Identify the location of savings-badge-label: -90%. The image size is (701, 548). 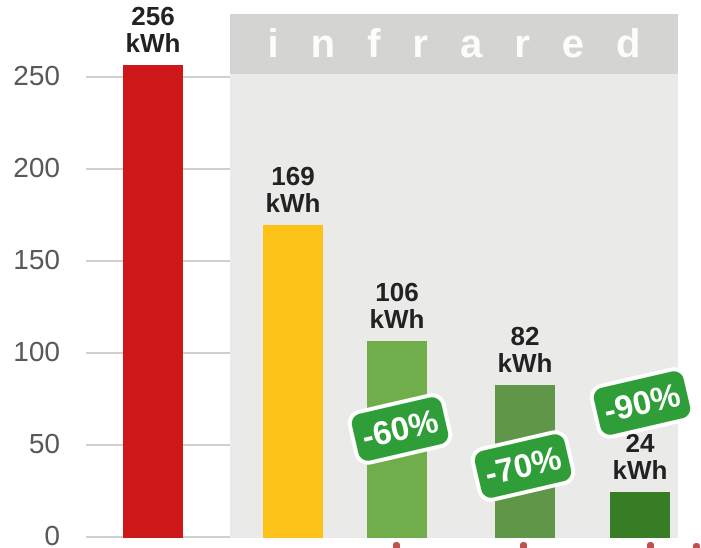
(642, 402).